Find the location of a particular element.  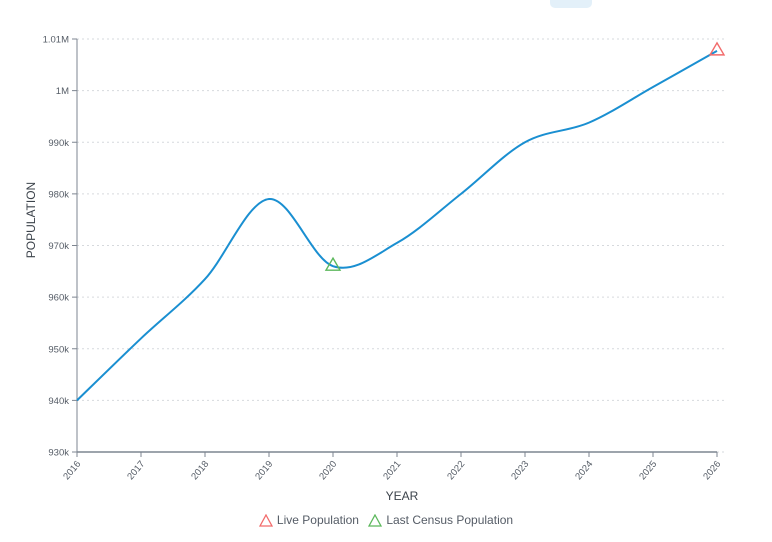

y-tick-label: 1M is located at coordinates (62, 91).